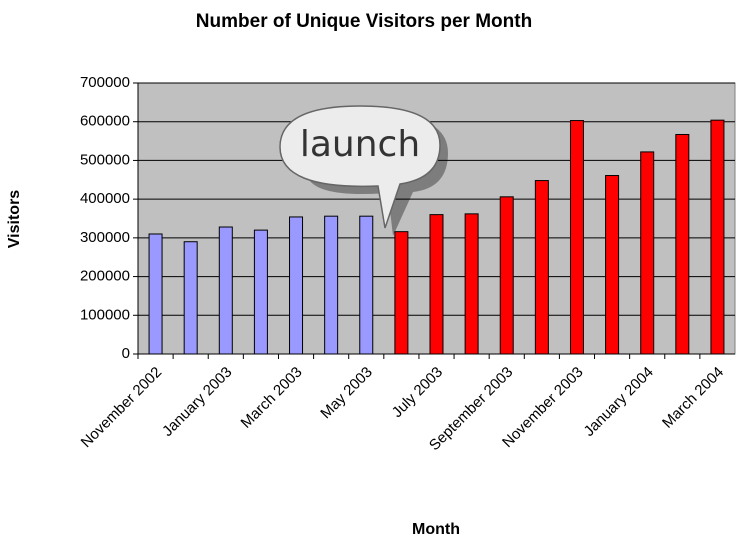  I want to click on y-tick-label: 600000, so click(105, 121).